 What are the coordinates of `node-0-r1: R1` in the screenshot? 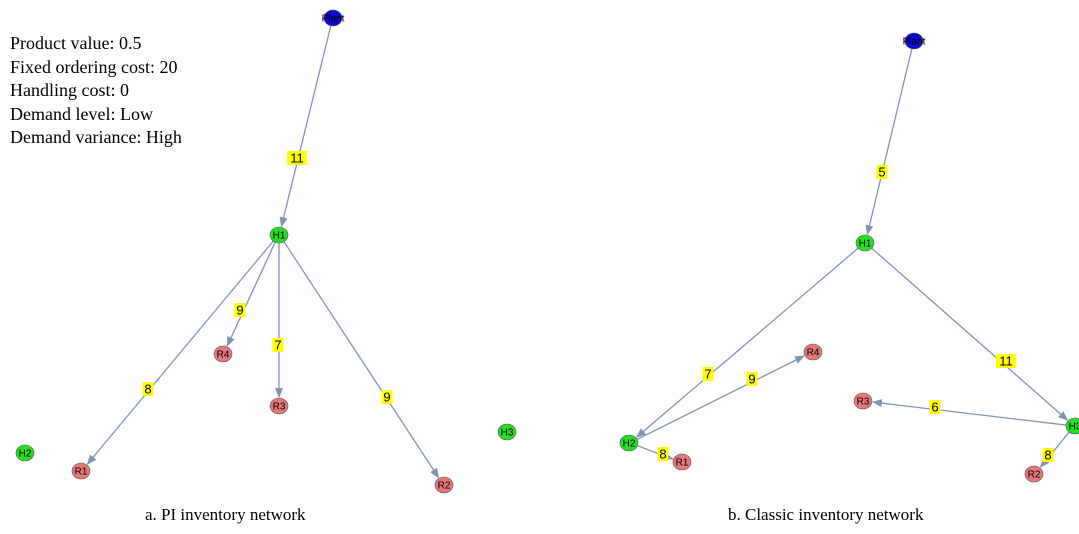 It's located at (81, 471).